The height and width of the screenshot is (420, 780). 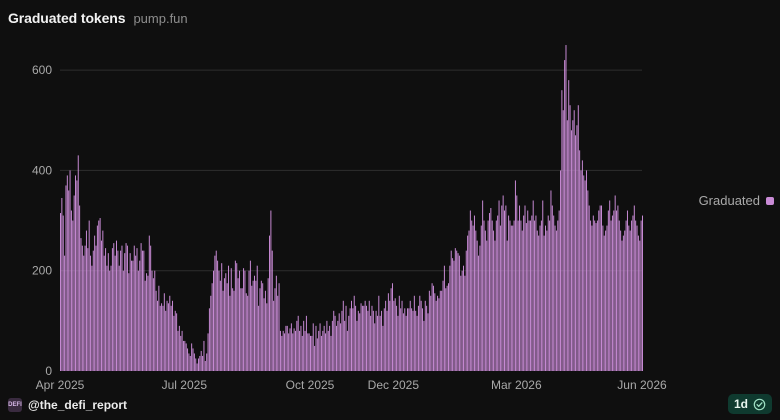 I want to click on legend: Graduated, so click(x=736, y=200).